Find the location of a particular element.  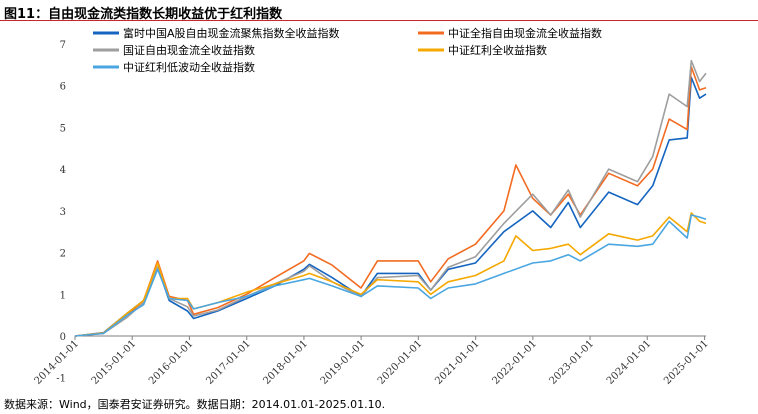

y-axis: -1 0 1 2 3 4 5 6 7 is located at coordinates (61, 212).